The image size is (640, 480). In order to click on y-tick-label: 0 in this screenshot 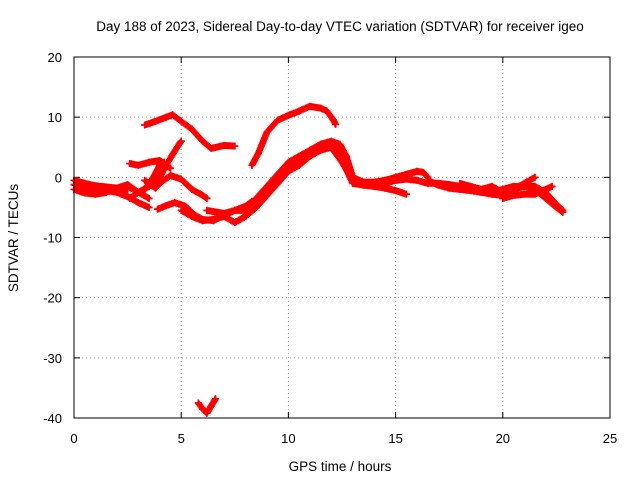, I will do `click(58, 177)`.